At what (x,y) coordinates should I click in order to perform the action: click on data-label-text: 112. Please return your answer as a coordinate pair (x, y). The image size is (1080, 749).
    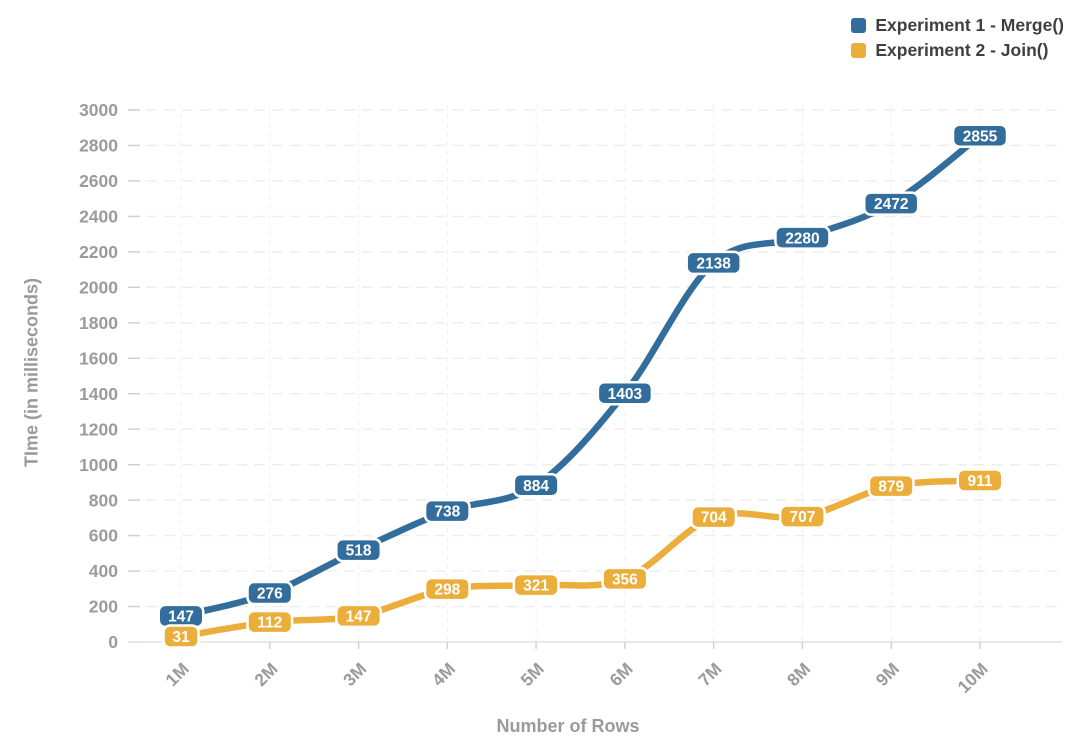
    Looking at the image, I should click on (269, 623).